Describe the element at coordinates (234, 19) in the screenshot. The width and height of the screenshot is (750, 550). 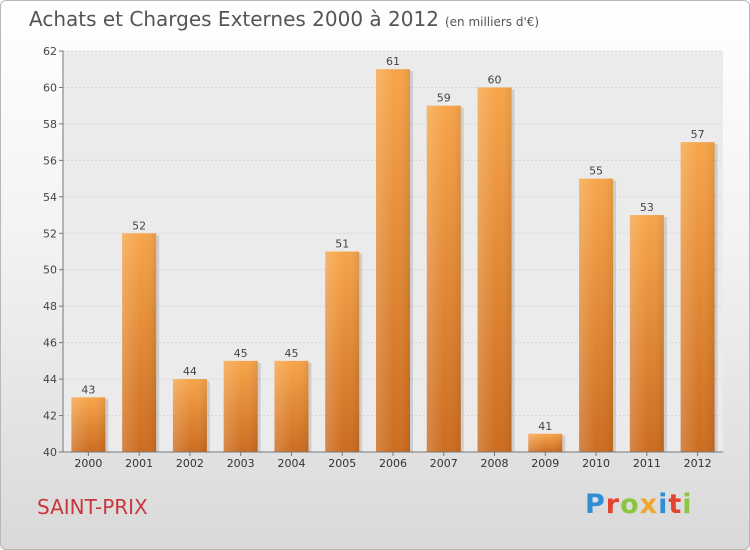
I see `chart-title-text: Achats et Charges Externes 2000 à 2012` at that location.